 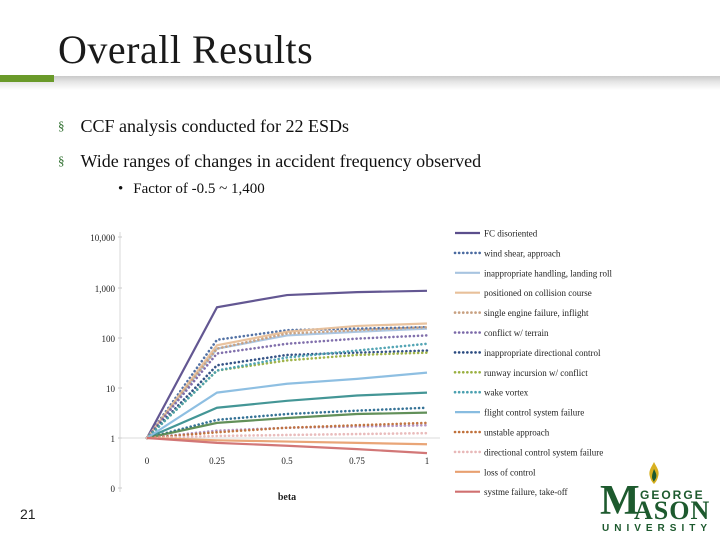 I want to click on legend-label: flight control system failure, so click(x=534, y=413).